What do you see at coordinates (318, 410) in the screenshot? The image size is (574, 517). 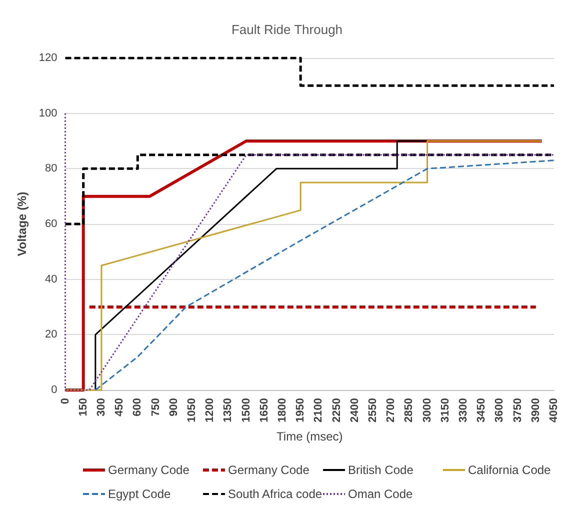 I see `x-tick-label: 2100` at bounding box center [318, 410].